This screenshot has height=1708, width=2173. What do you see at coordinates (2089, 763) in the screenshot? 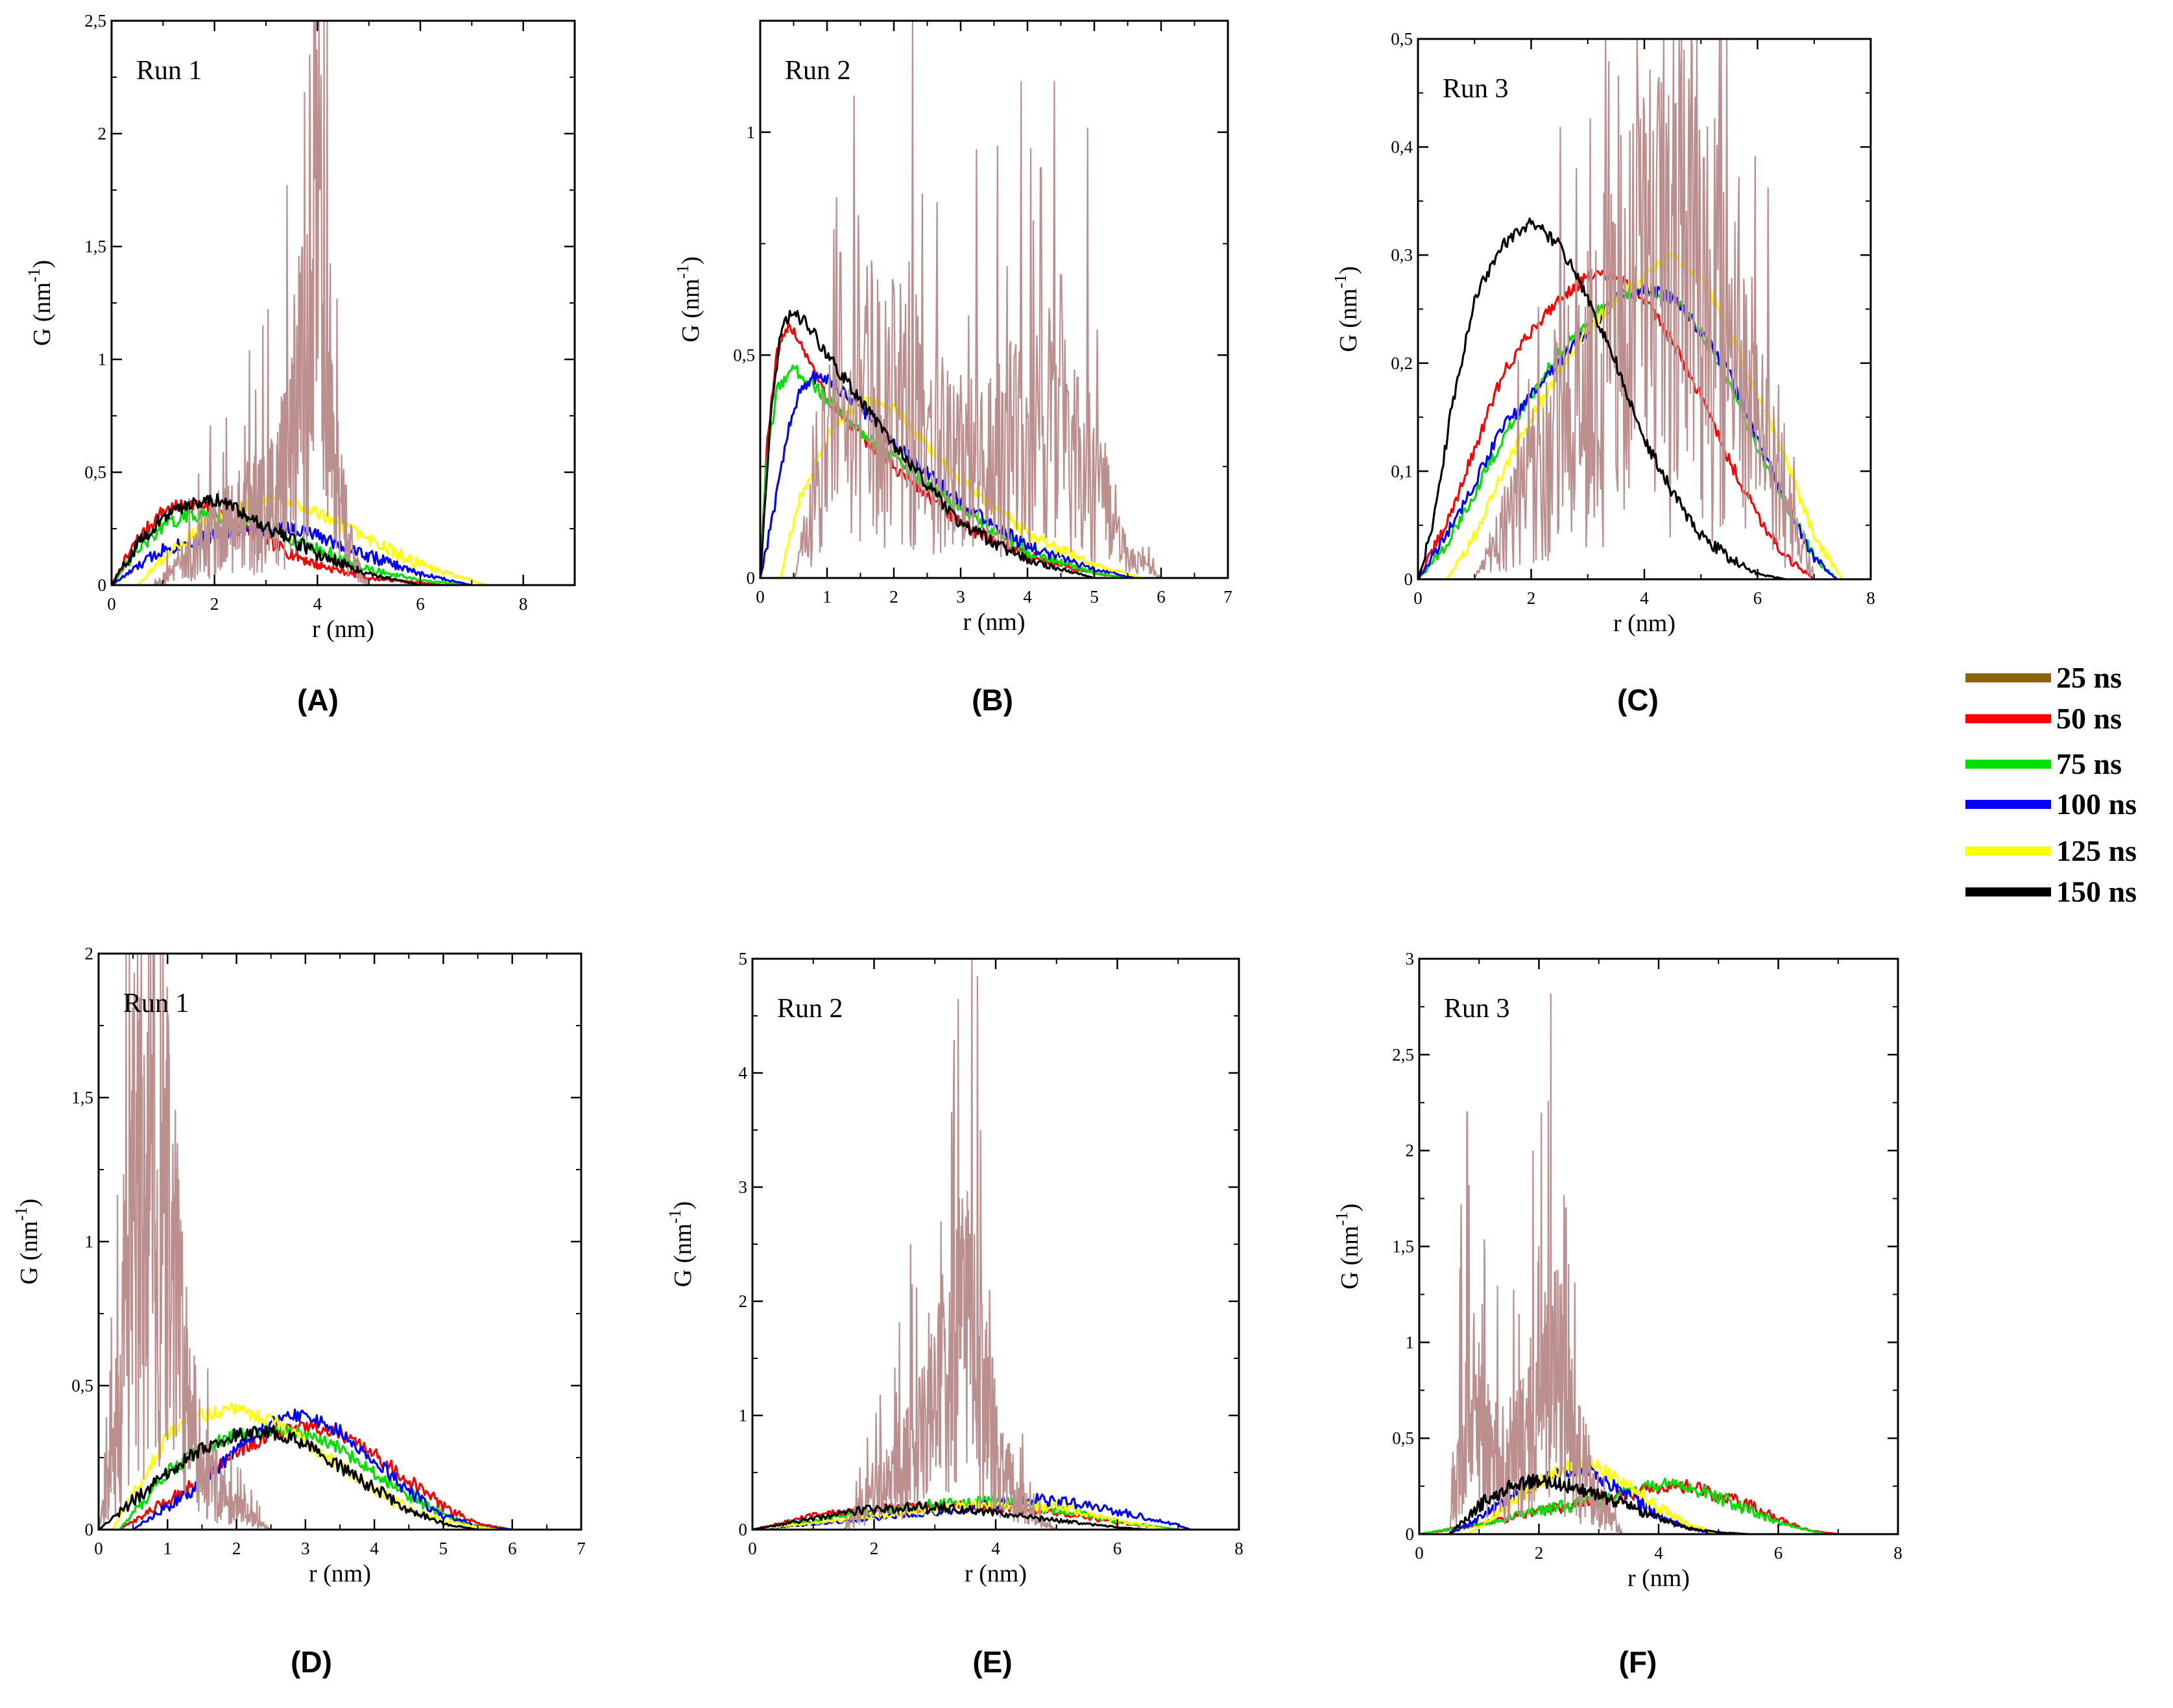
I see `legend-label: 75 ns` at bounding box center [2089, 763].